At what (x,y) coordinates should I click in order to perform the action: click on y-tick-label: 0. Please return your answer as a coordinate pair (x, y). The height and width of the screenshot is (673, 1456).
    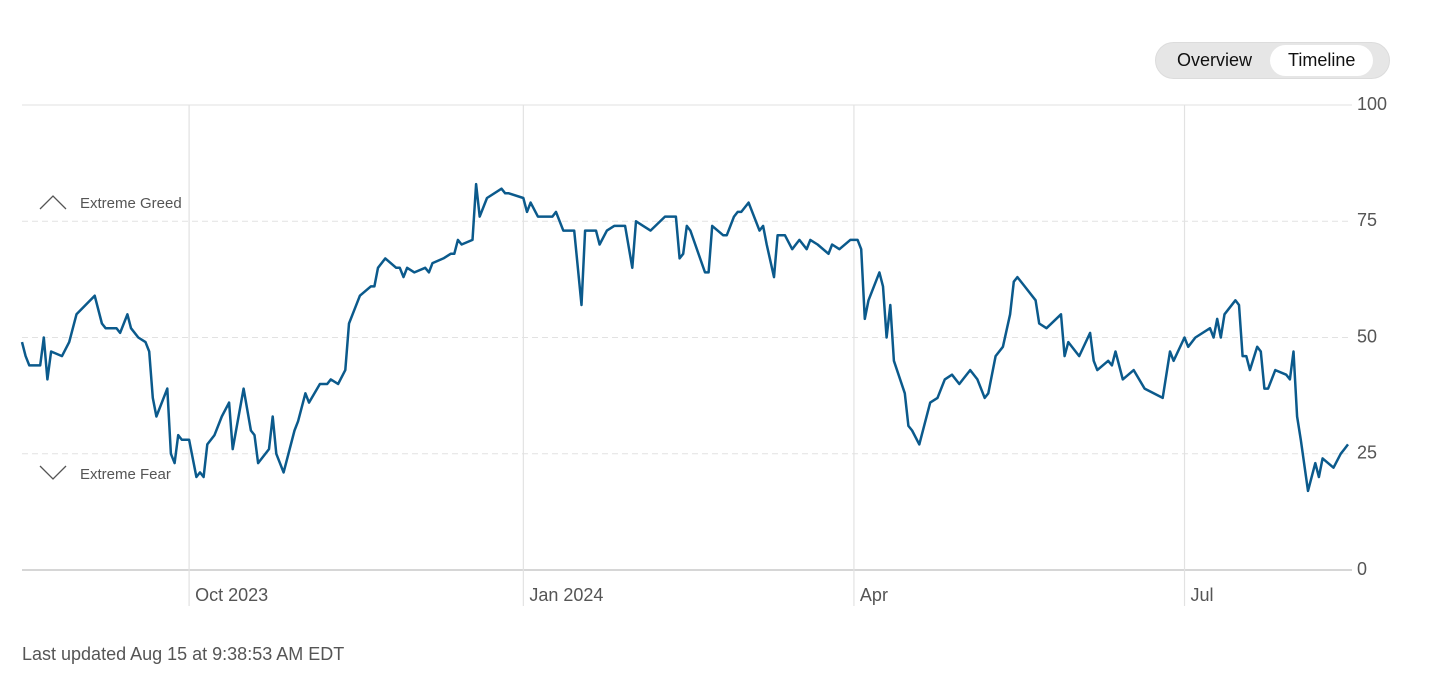
    Looking at the image, I should click on (1362, 569).